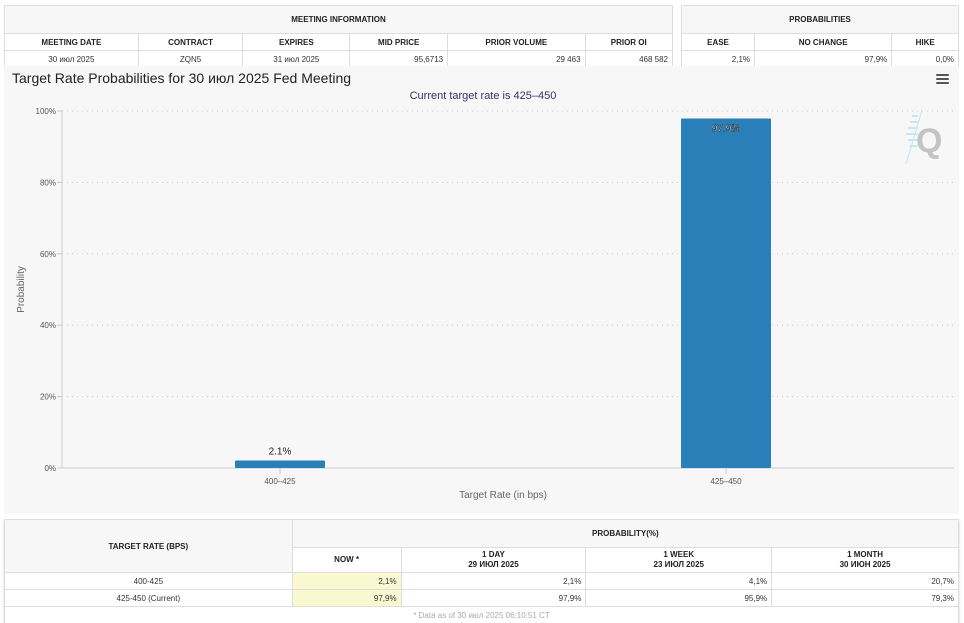 This screenshot has width=964, height=623. I want to click on probability-group-header: PROBABILITY(%), so click(625, 533).